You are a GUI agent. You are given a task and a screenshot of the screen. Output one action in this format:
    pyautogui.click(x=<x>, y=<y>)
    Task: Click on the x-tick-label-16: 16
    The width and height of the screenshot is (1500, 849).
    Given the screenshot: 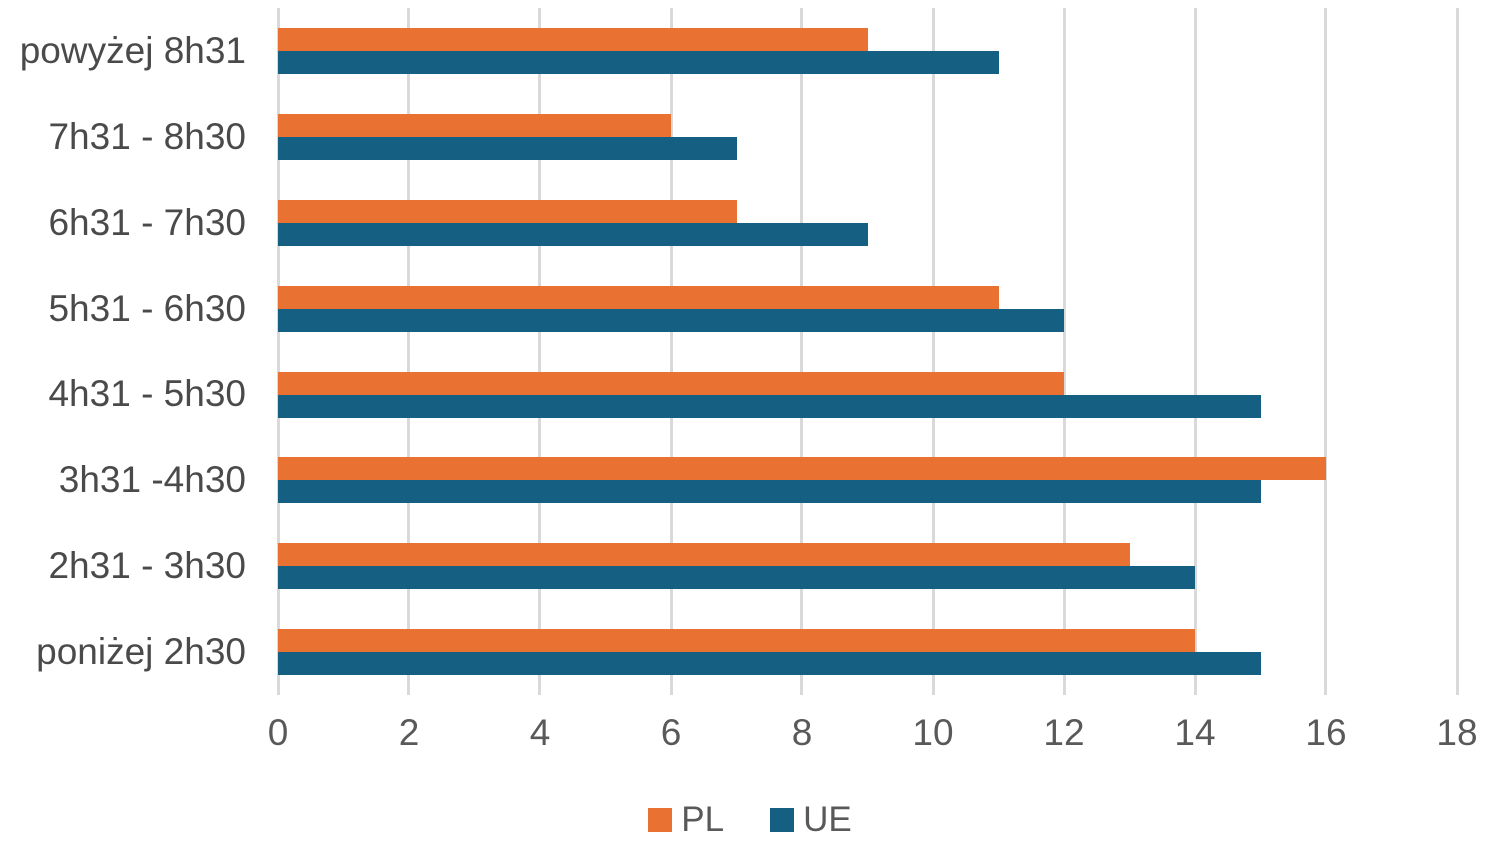 What is the action you would take?
    pyautogui.click(x=1326, y=732)
    